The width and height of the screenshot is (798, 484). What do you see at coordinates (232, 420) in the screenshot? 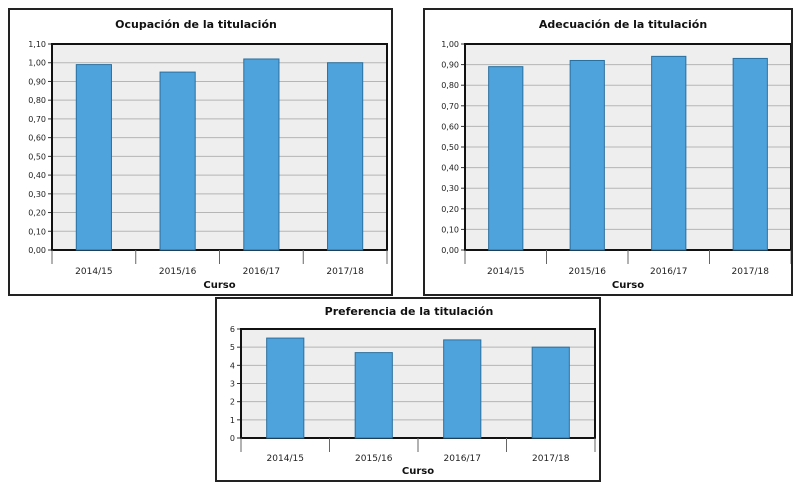
I see `y-tick-label: 1` at bounding box center [232, 420].